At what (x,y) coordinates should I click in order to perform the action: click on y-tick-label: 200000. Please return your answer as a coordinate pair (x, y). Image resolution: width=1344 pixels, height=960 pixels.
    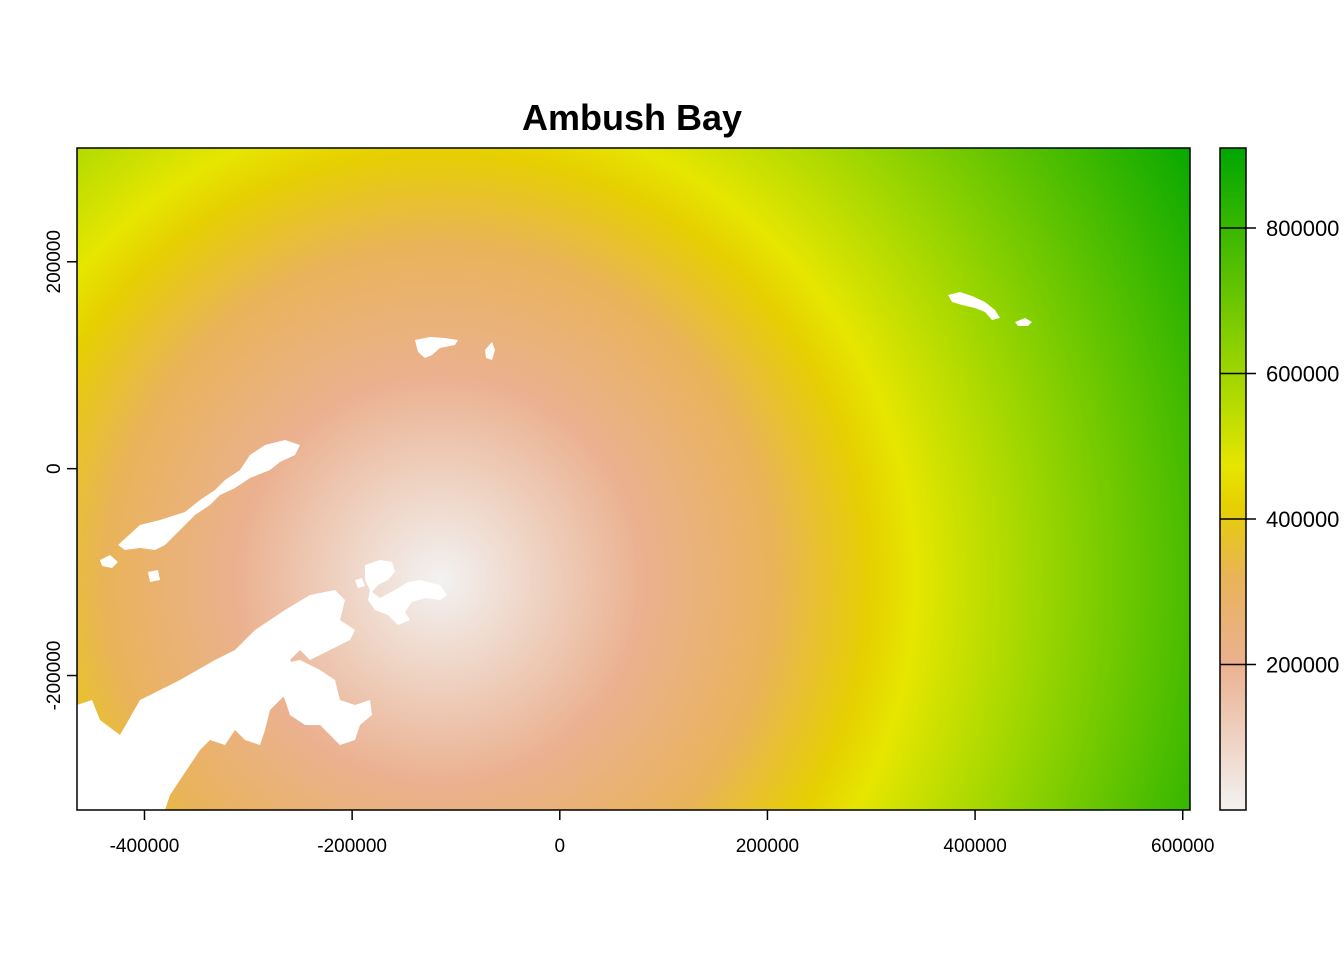
    Looking at the image, I should click on (54, 261).